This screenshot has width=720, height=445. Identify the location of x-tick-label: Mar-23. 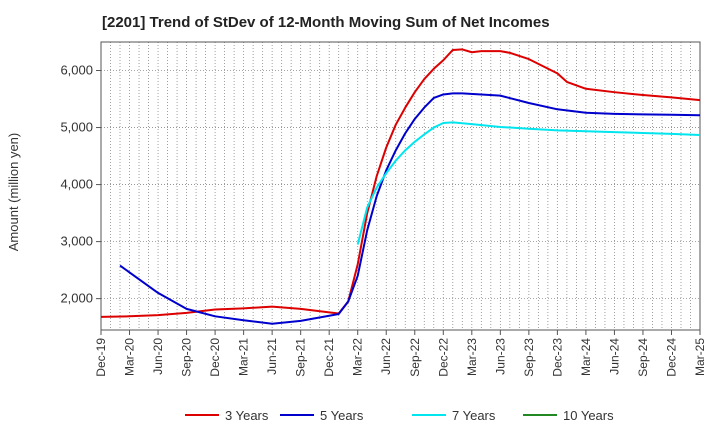
(472, 357).